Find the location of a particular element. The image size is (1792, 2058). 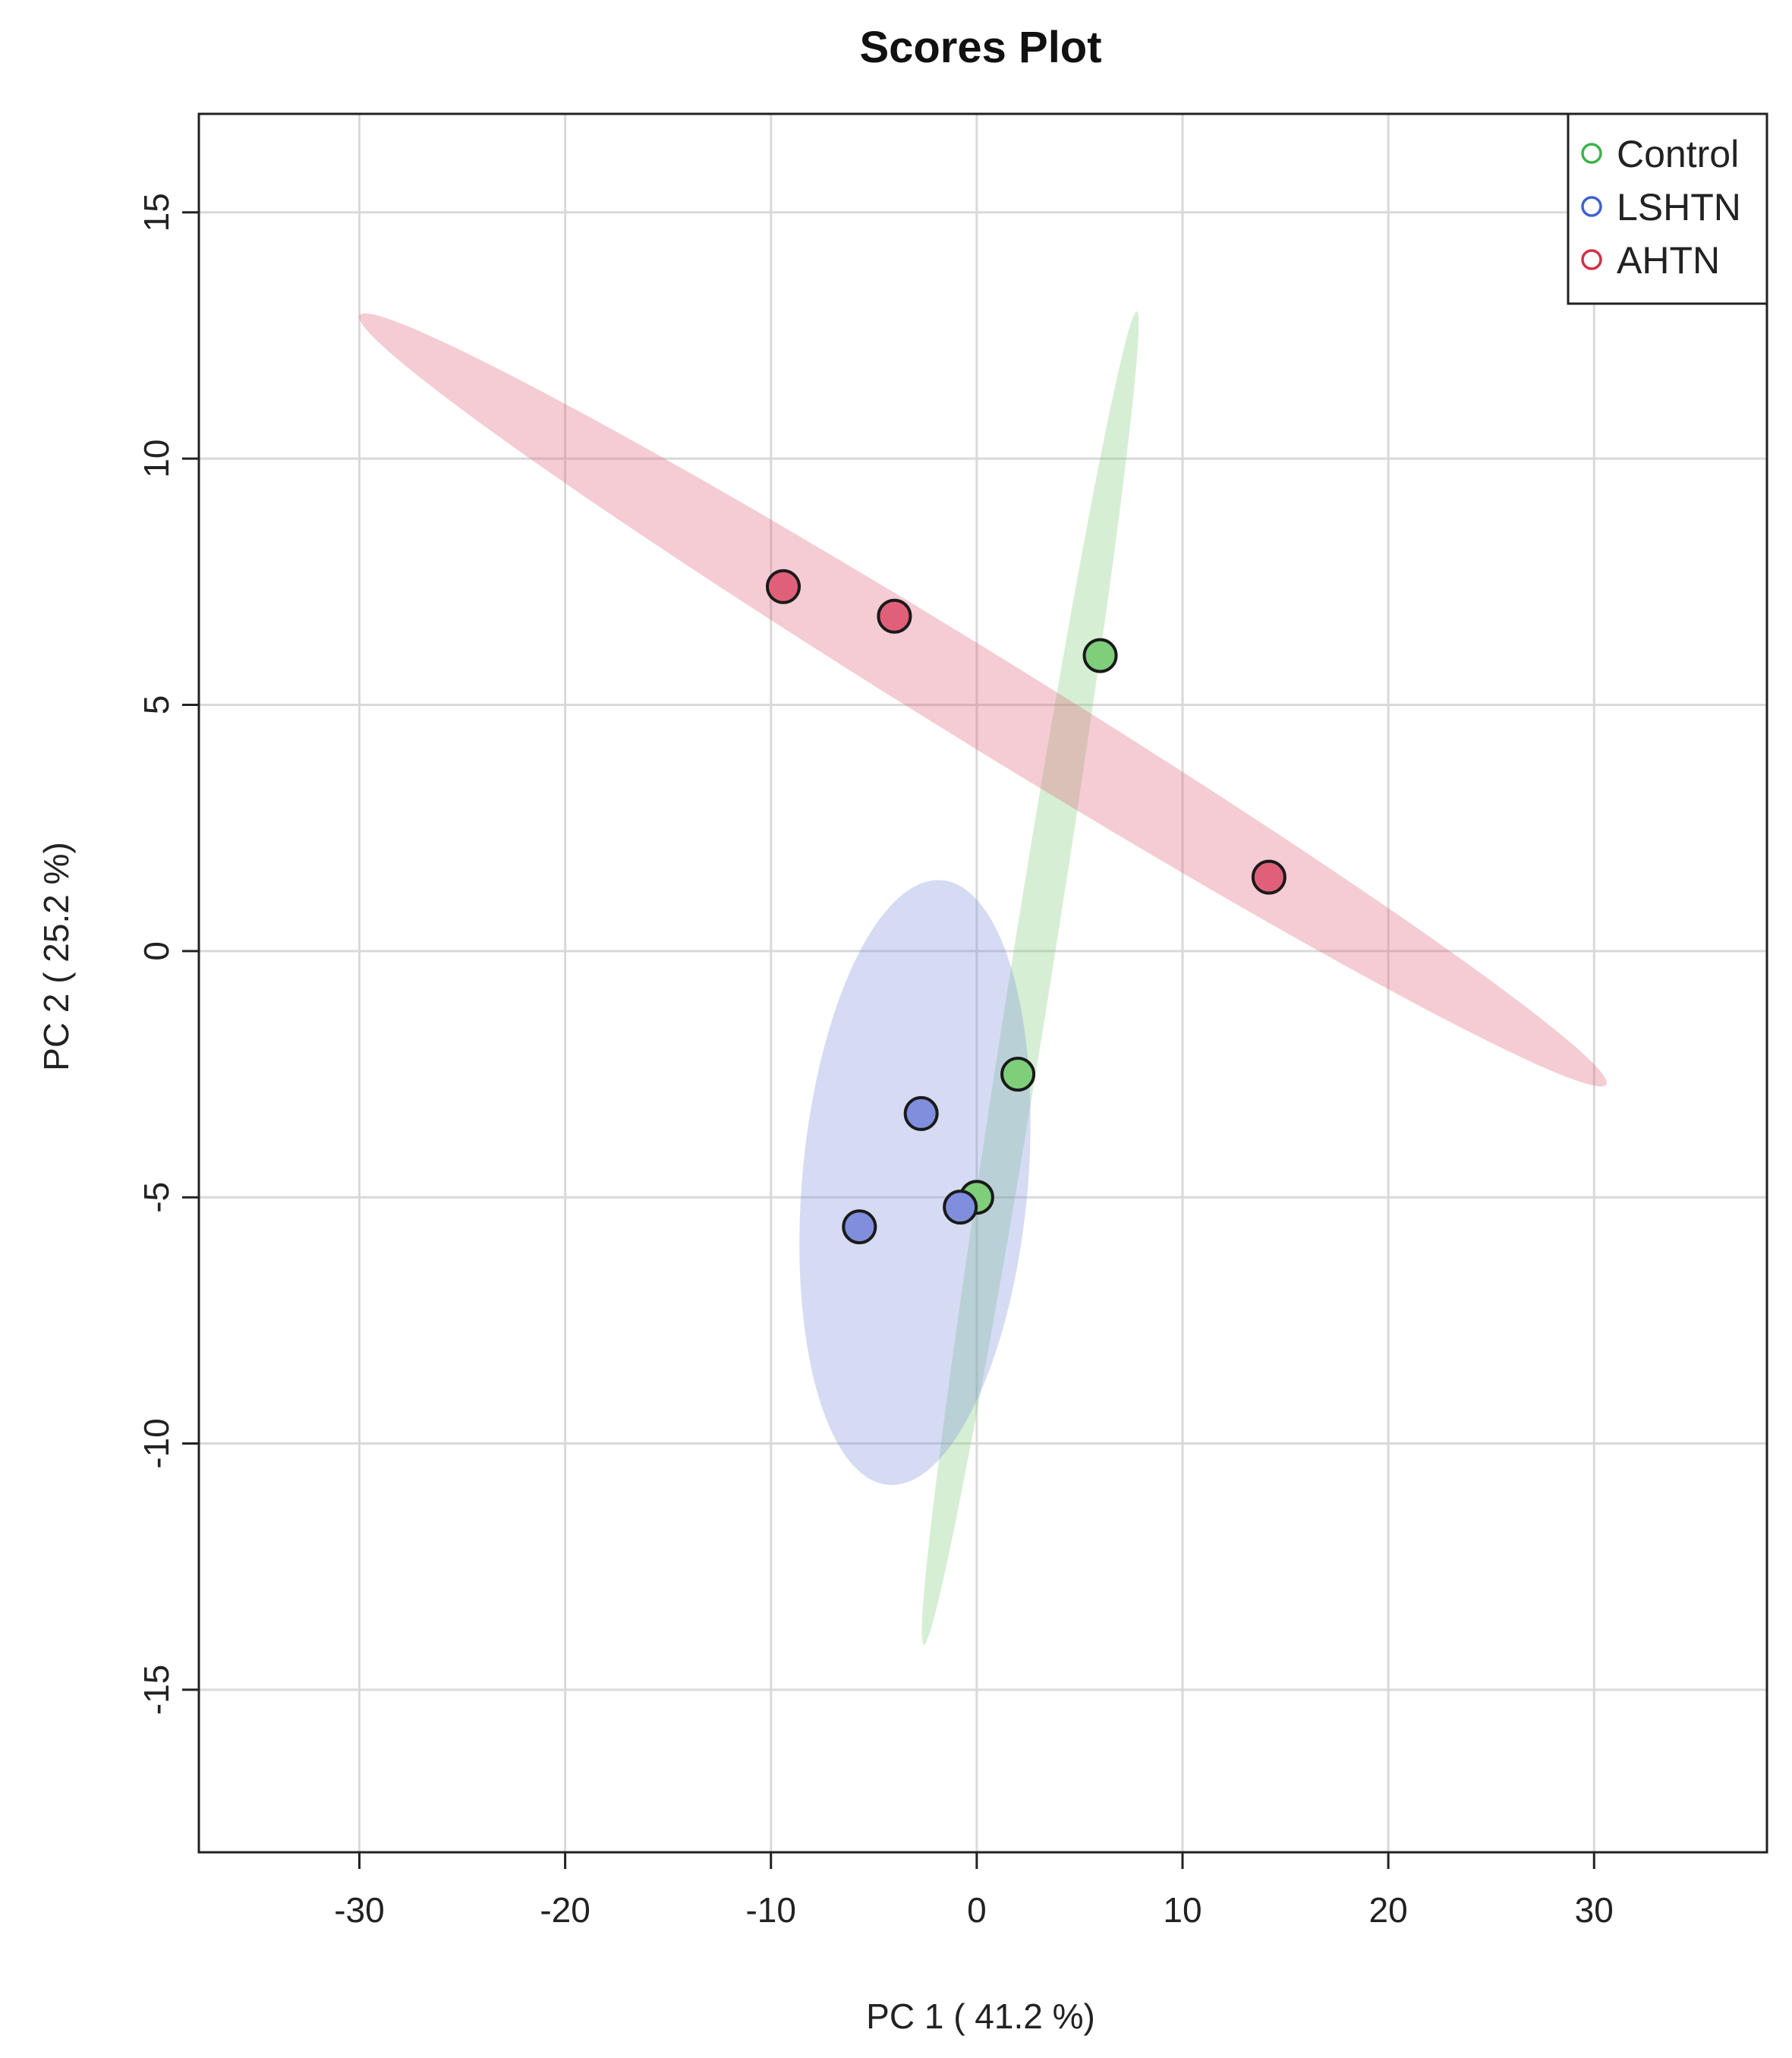

x-tick-label: -10 is located at coordinates (770, 1910).